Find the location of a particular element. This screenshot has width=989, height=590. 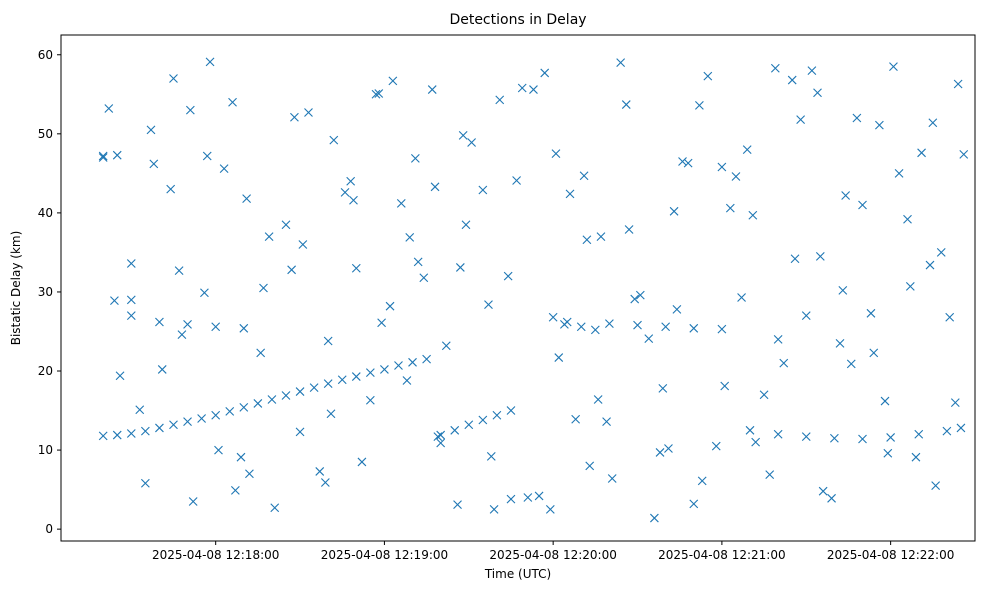

y-axis: 0 10 20 30 40 50 60 is located at coordinates (49, 292).